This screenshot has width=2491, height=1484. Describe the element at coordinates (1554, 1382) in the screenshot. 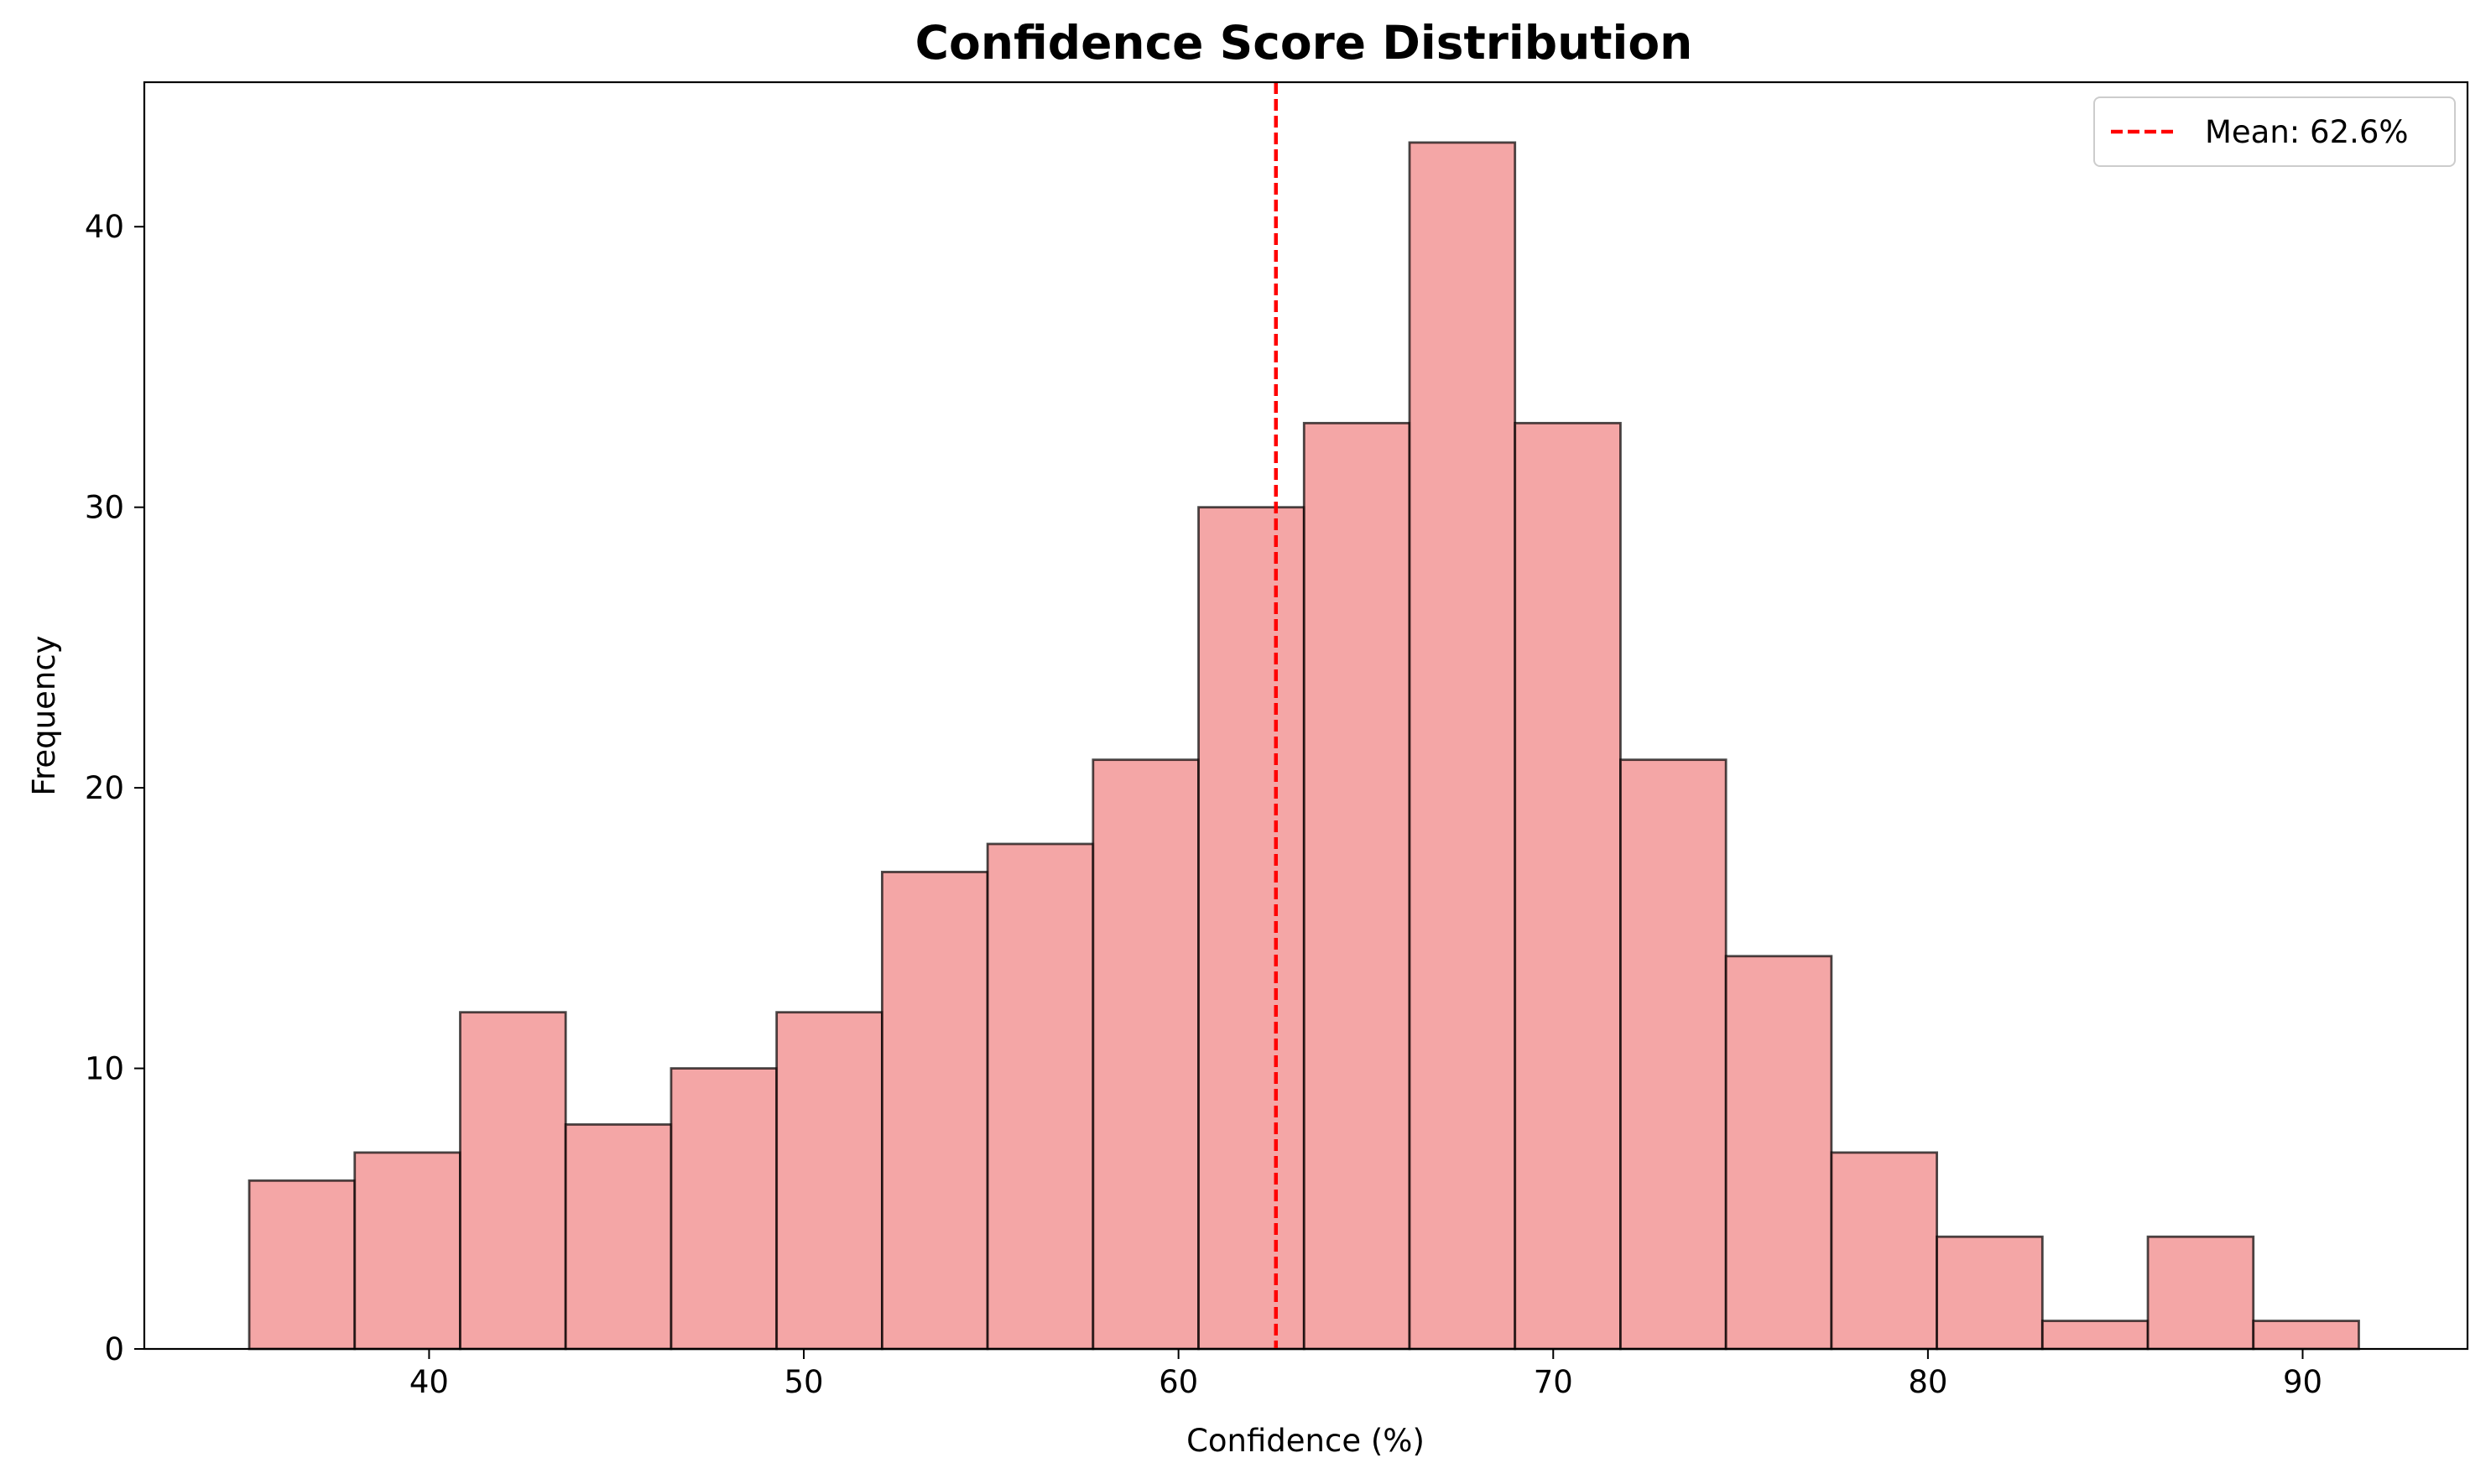

I see `x-tick-label: 70` at that location.